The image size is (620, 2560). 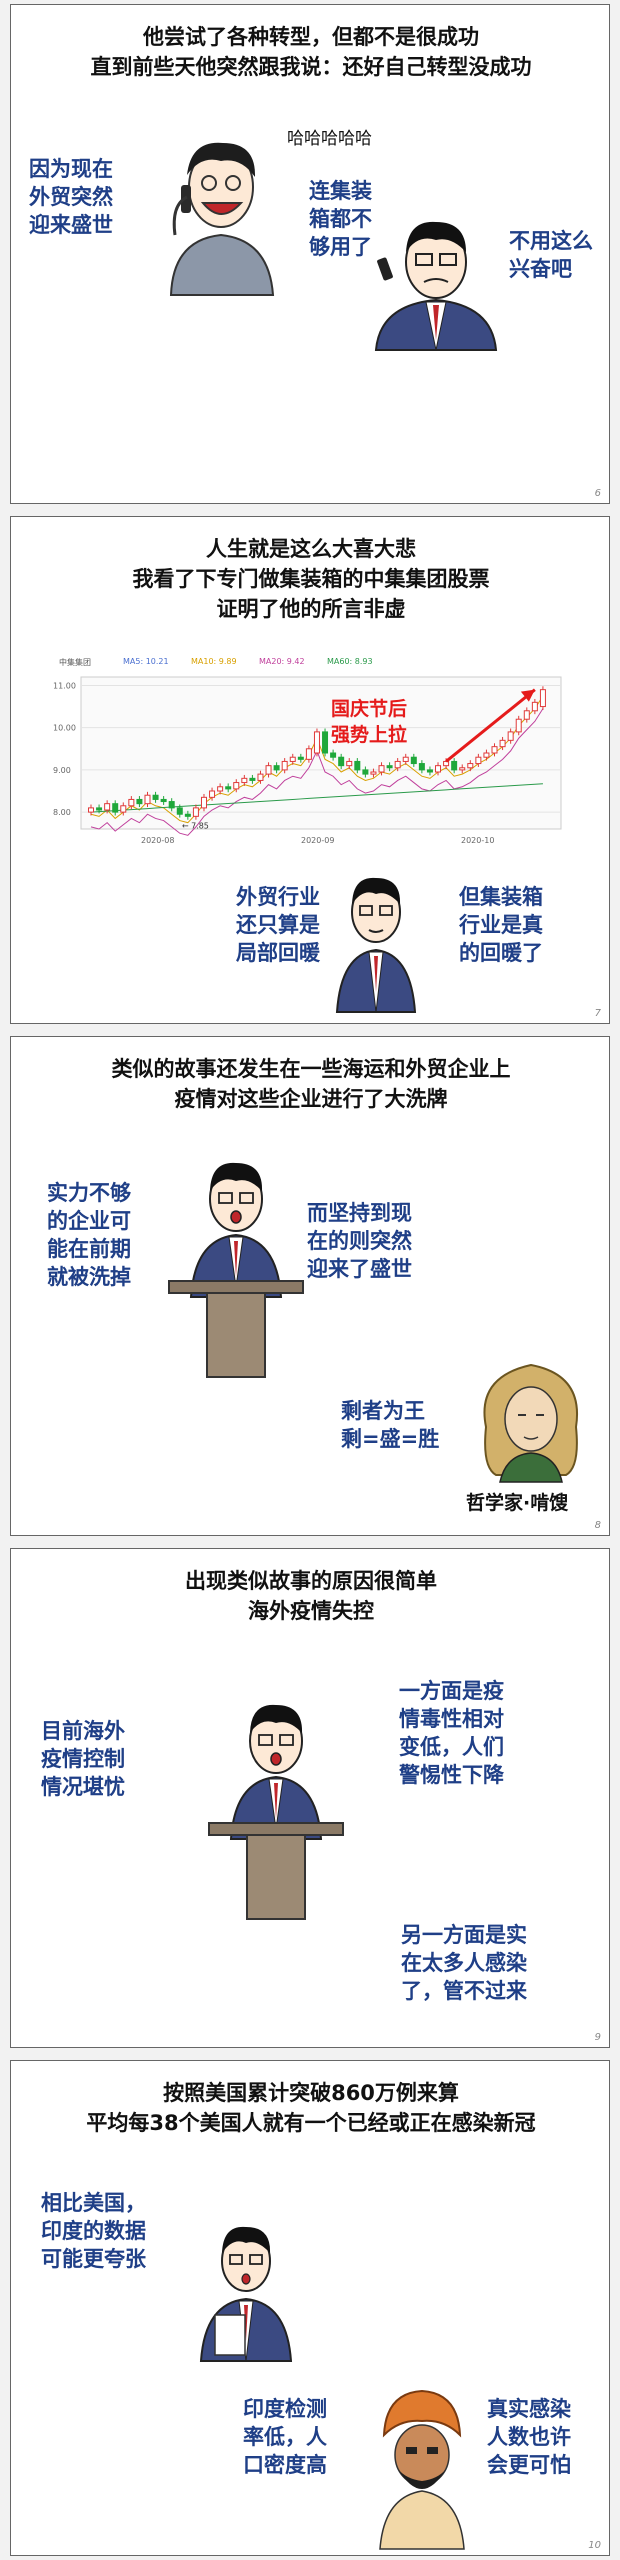 What do you see at coordinates (83, 1759) in the screenshot?
I see `left-speech-text: 目前海外 疫情控制 情况堪忧` at bounding box center [83, 1759].